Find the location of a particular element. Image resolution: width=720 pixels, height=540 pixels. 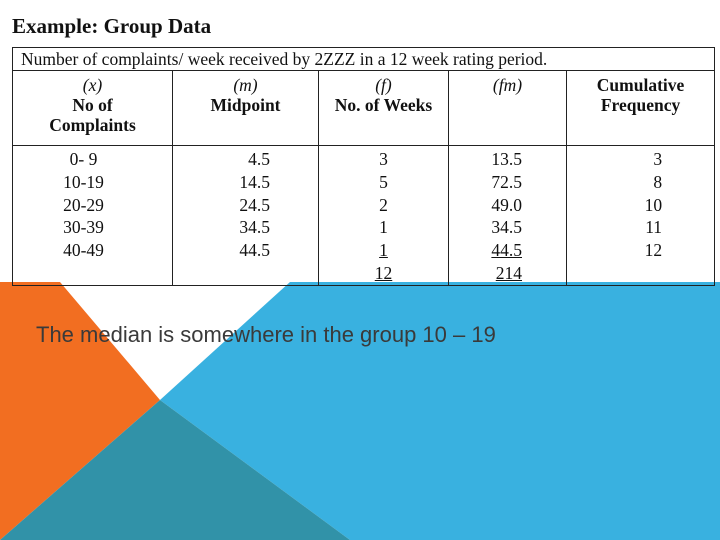

table-cell: 13.5 is located at coordinates (506, 159).